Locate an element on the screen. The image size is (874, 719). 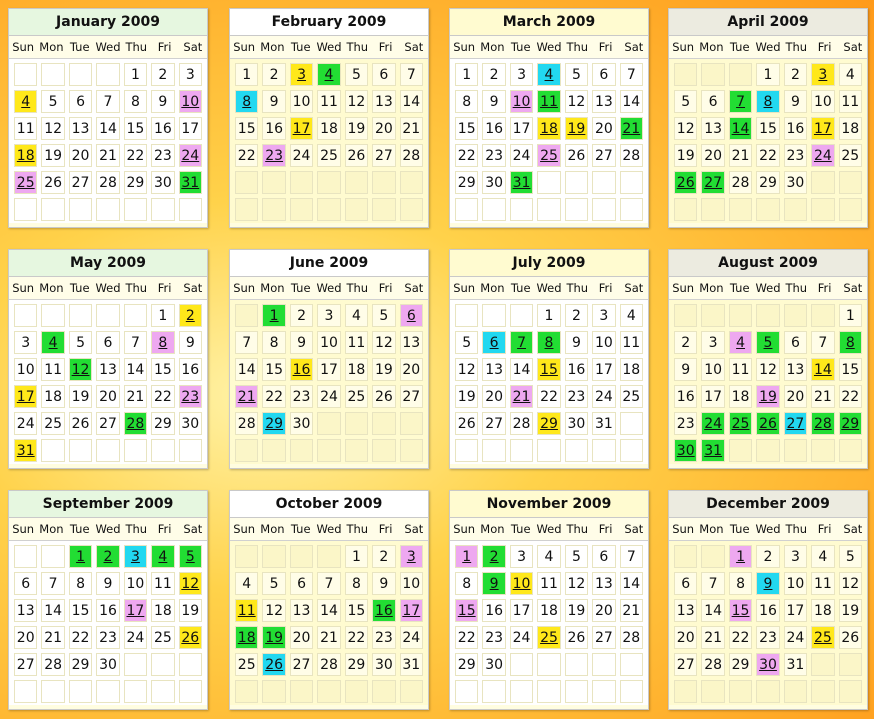
day-cell: 13 is located at coordinates (604, 583).